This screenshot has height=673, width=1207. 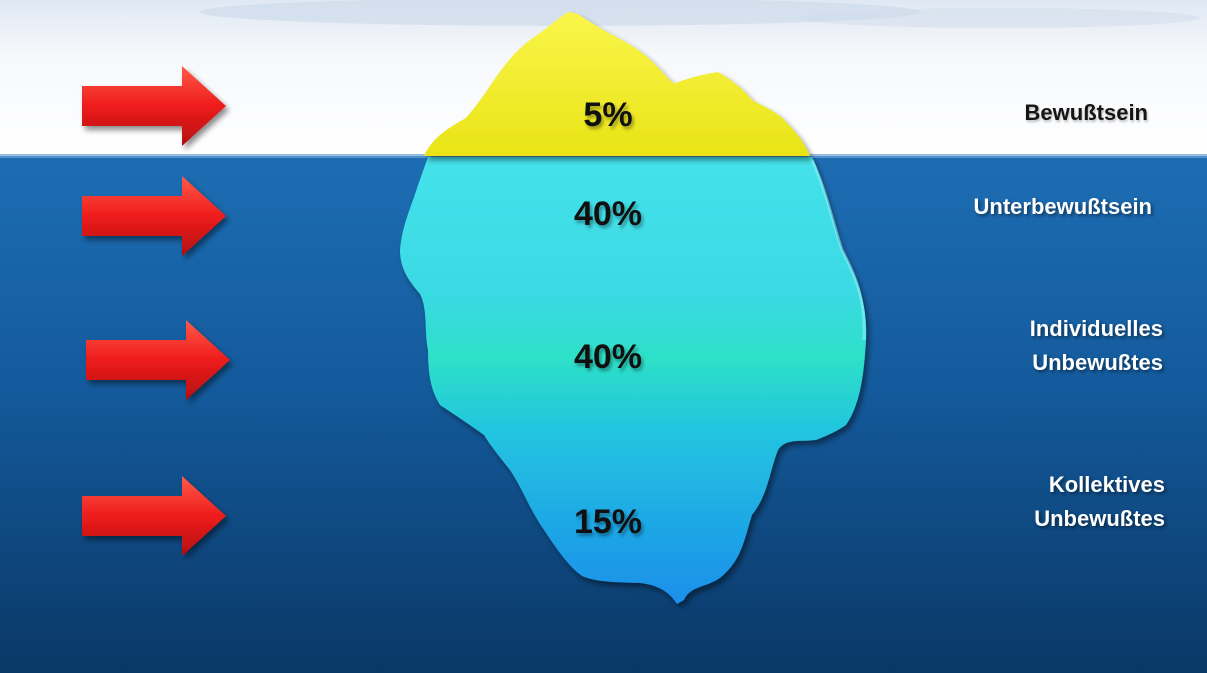 What do you see at coordinates (608, 115) in the screenshot?
I see `layer-percent-conscious: 5%` at bounding box center [608, 115].